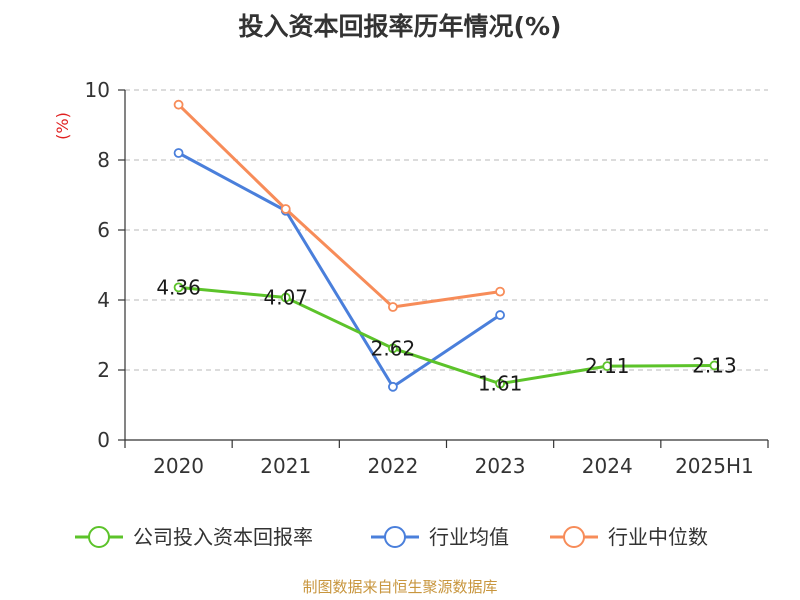  Describe the element at coordinates (103, 160) in the screenshot. I see `y-tick-label: 8` at that location.